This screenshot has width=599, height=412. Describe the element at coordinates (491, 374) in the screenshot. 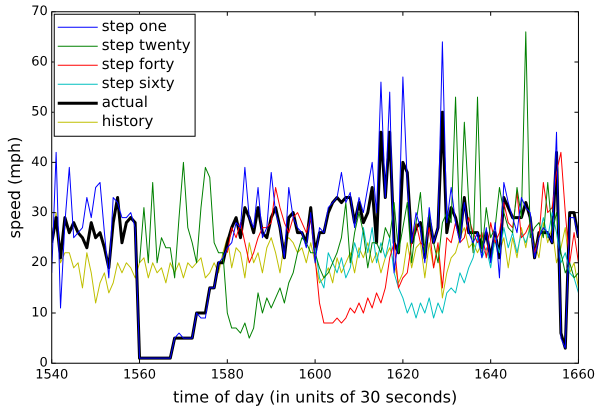

I see `x-tick-label: 1640` at that location.